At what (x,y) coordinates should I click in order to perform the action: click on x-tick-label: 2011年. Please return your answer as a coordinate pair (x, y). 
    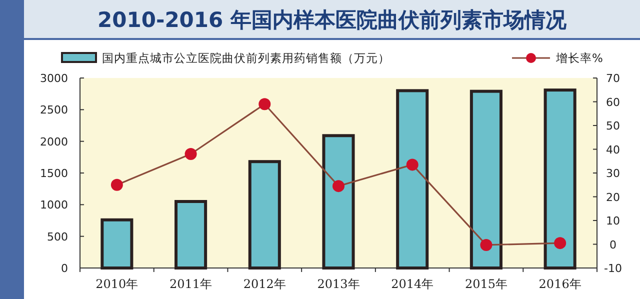
    Looking at the image, I should click on (191, 284).